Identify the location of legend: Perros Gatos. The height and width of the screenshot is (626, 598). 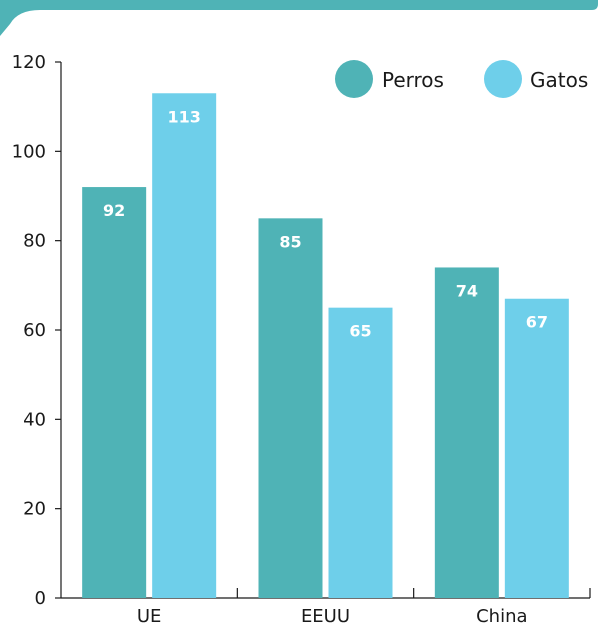
(461, 79).